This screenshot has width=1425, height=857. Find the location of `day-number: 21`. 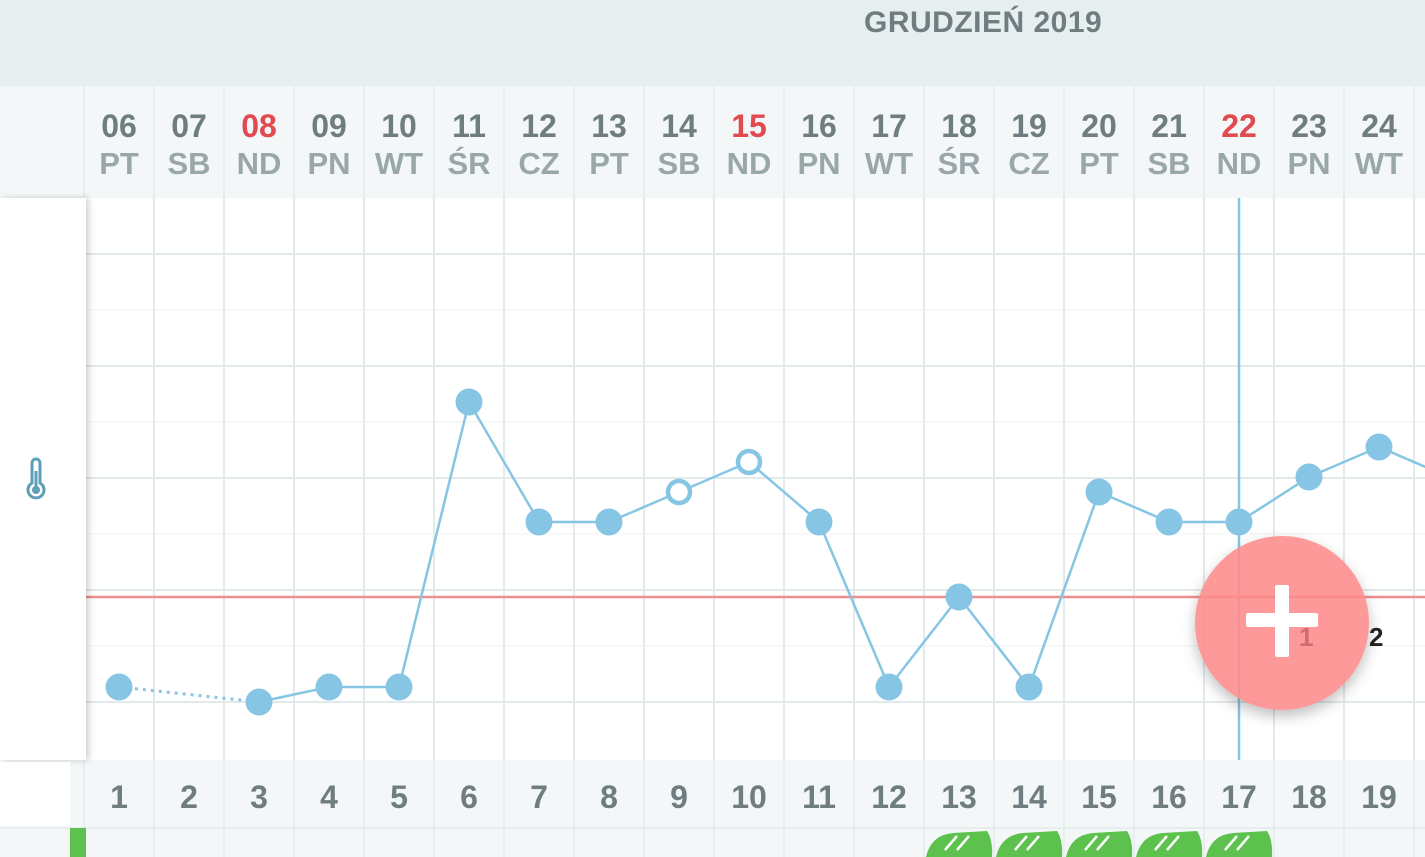

day-number: 21 is located at coordinates (1169, 126).